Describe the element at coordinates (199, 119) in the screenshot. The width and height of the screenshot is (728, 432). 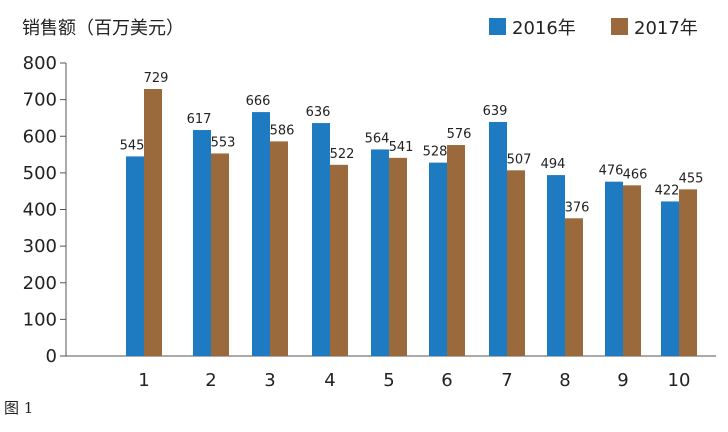
I see `data-label: 617` at that location.